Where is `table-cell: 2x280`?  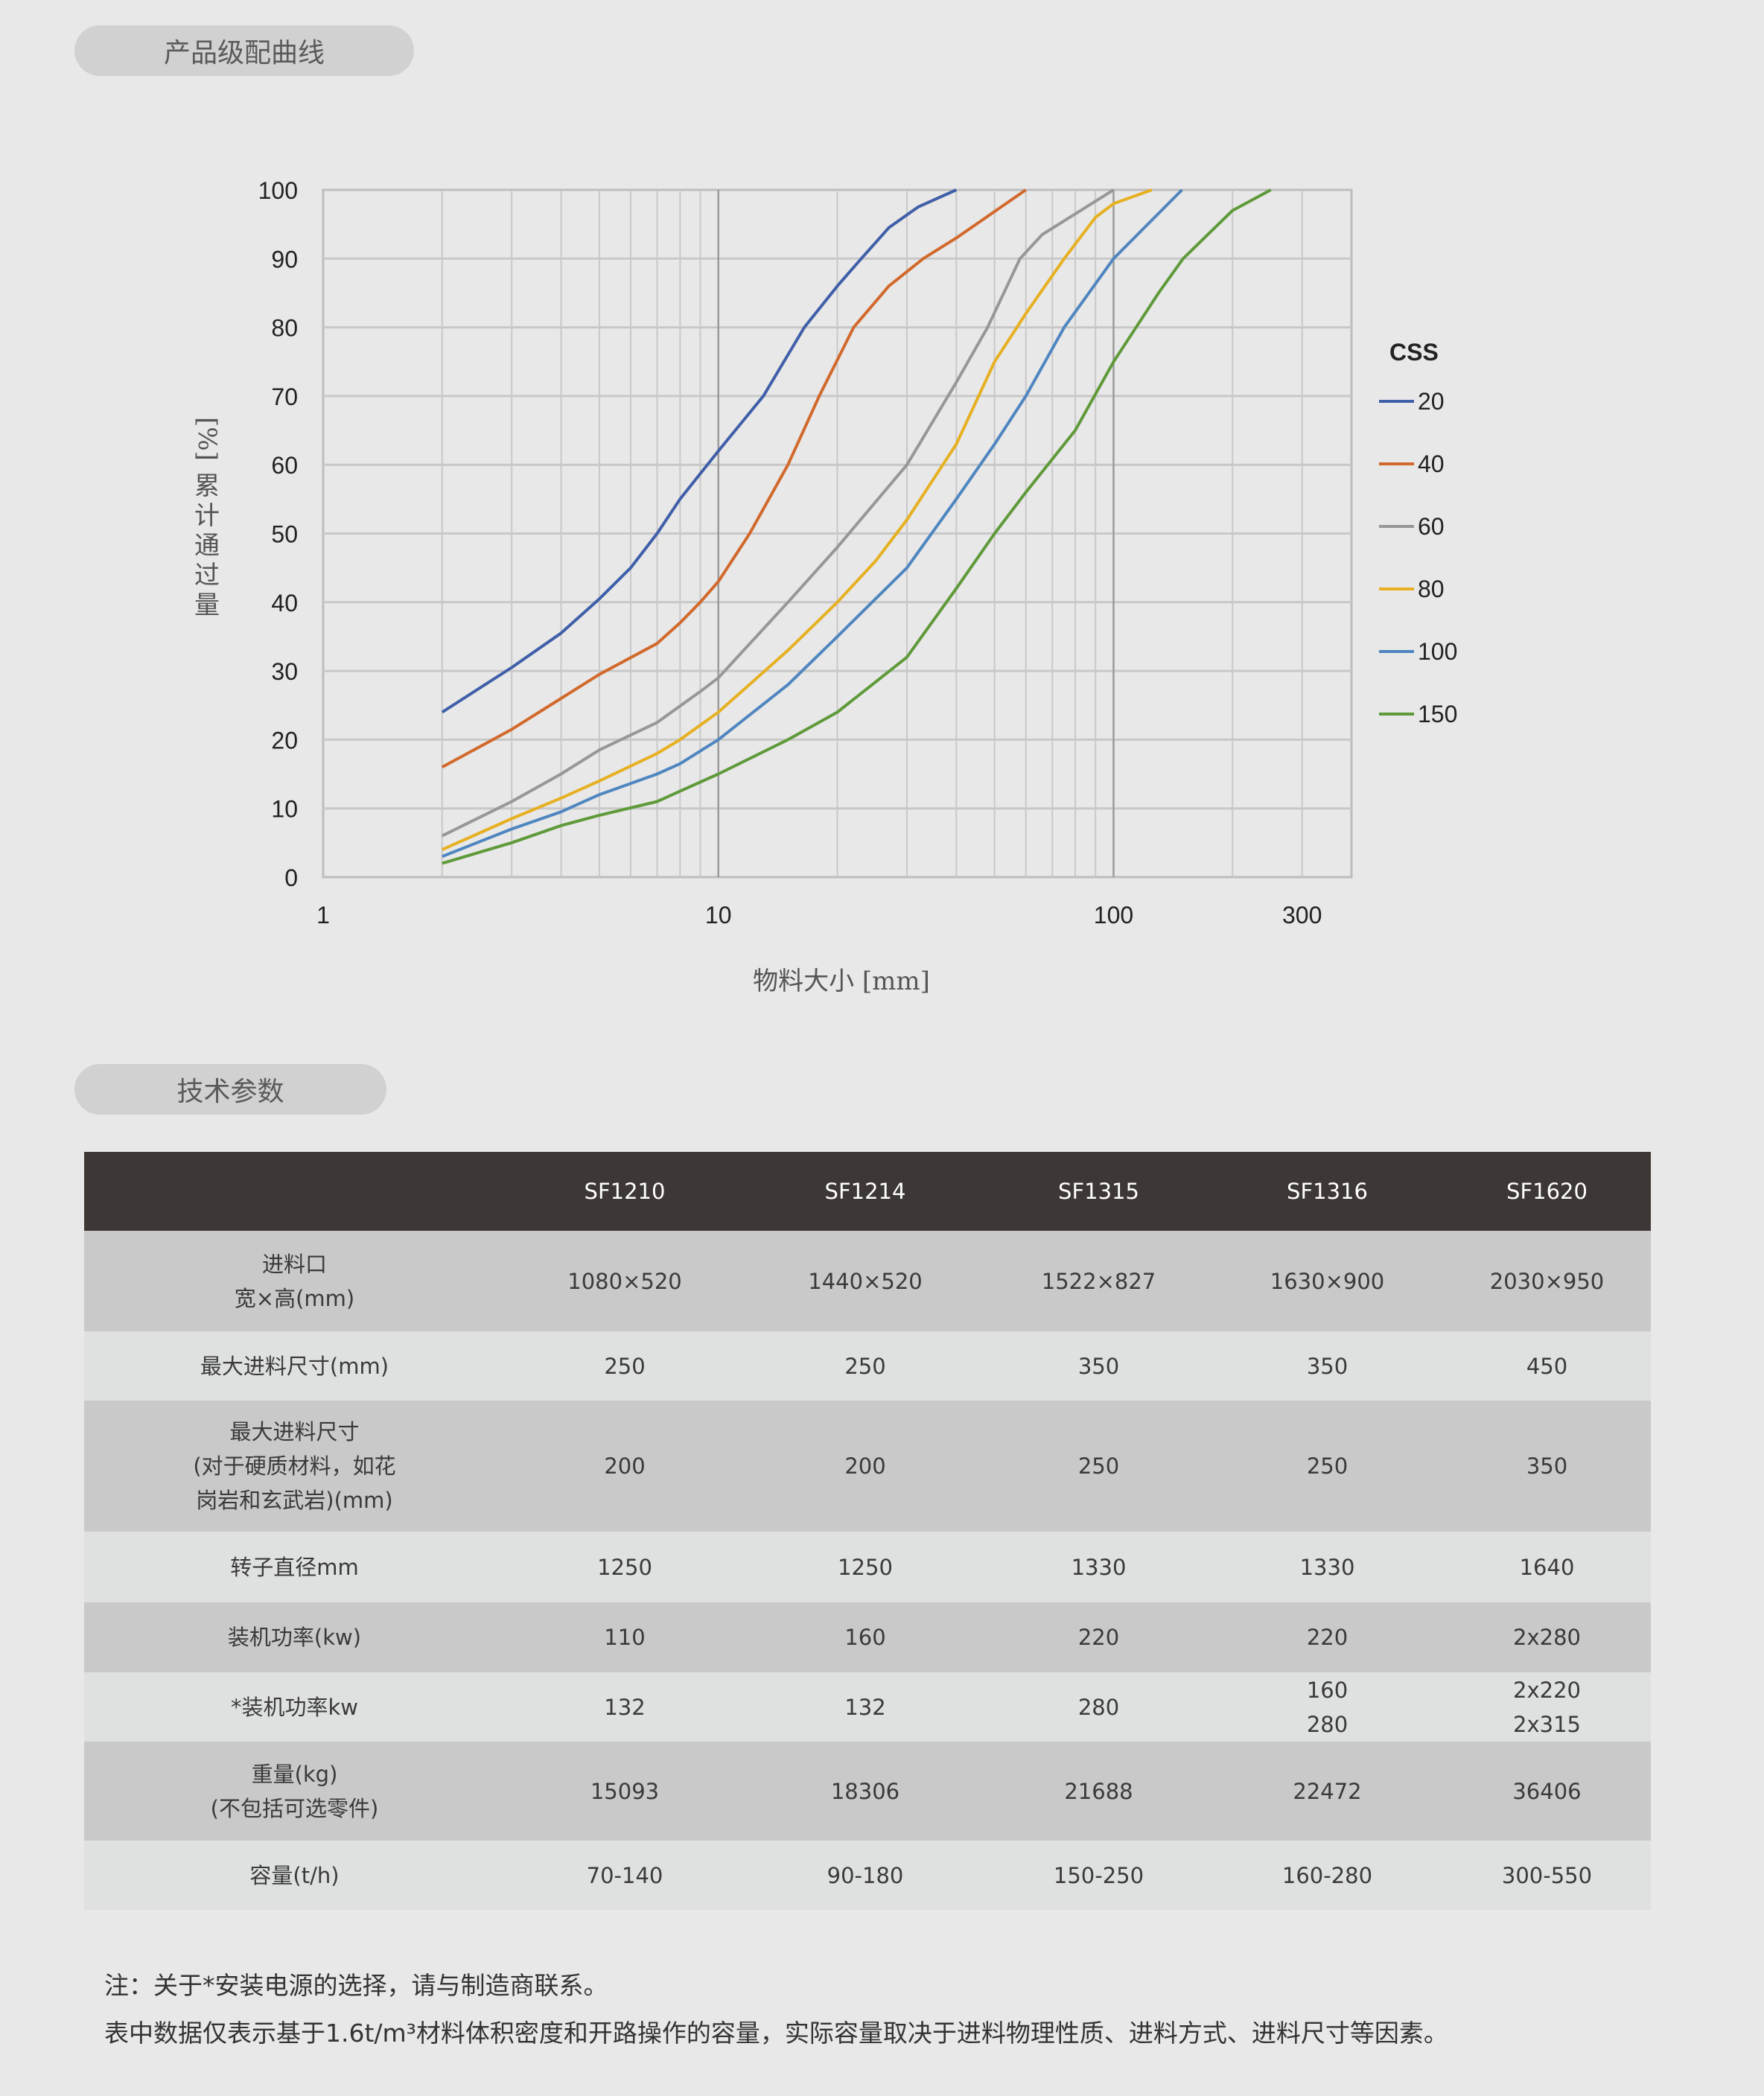 table-cell: 2x280 is located at coordinates (1547, 1637).